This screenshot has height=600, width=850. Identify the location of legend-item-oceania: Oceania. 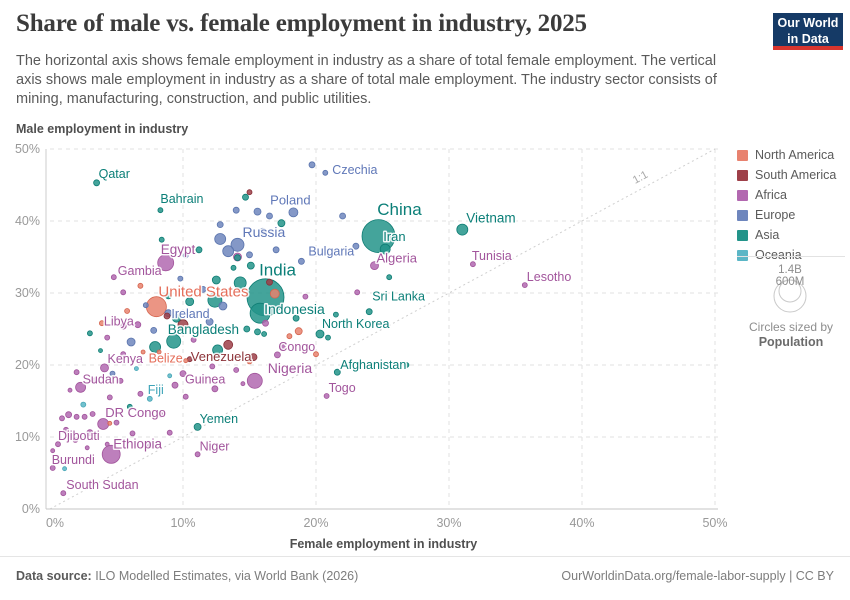
(793, 255).